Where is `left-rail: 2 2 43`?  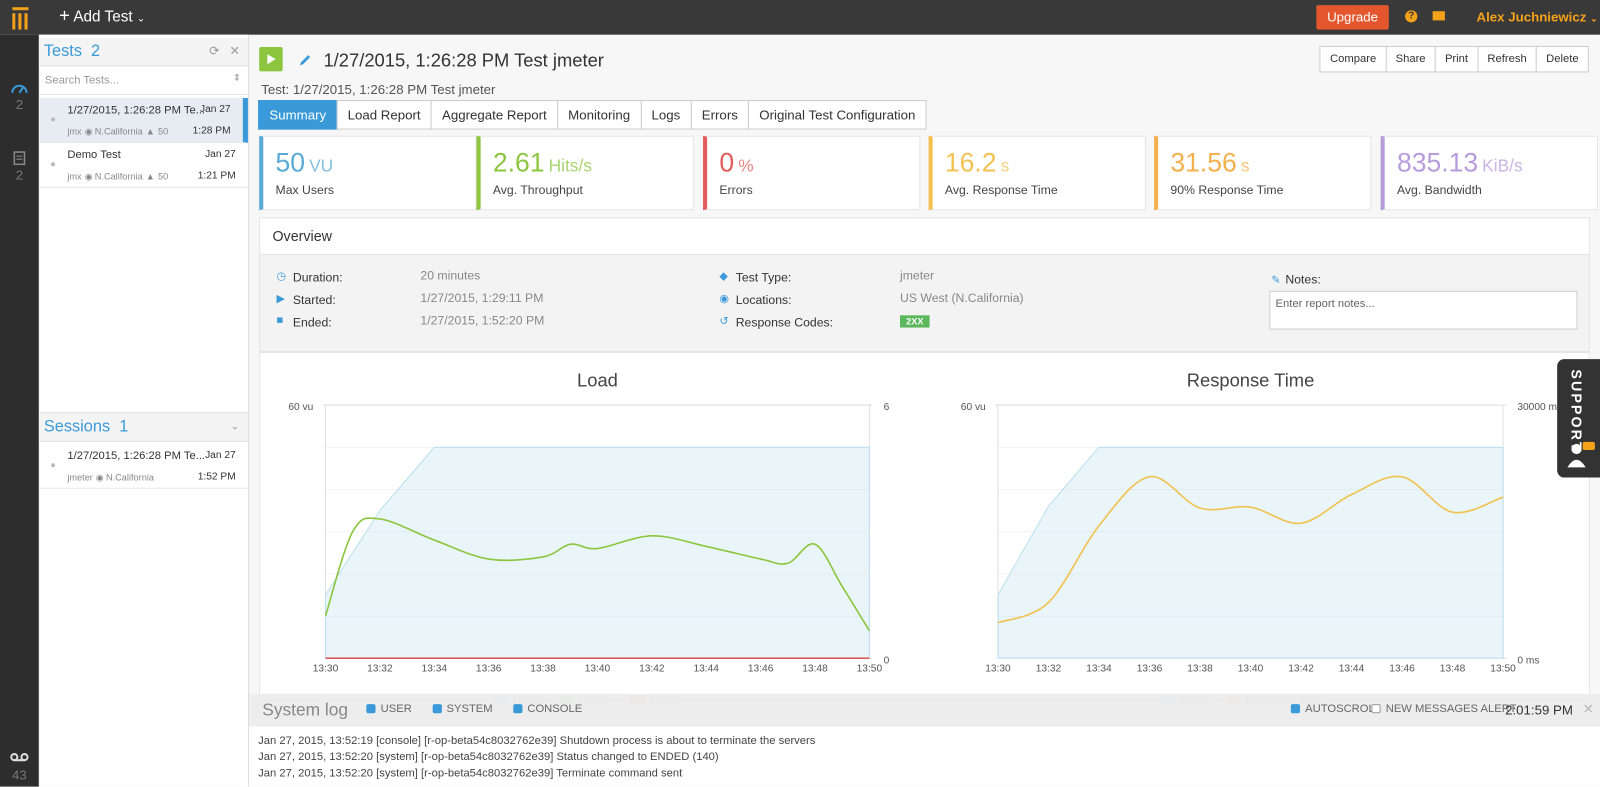
left-rail: 2 2 43 is located at coordinates (19, 411).